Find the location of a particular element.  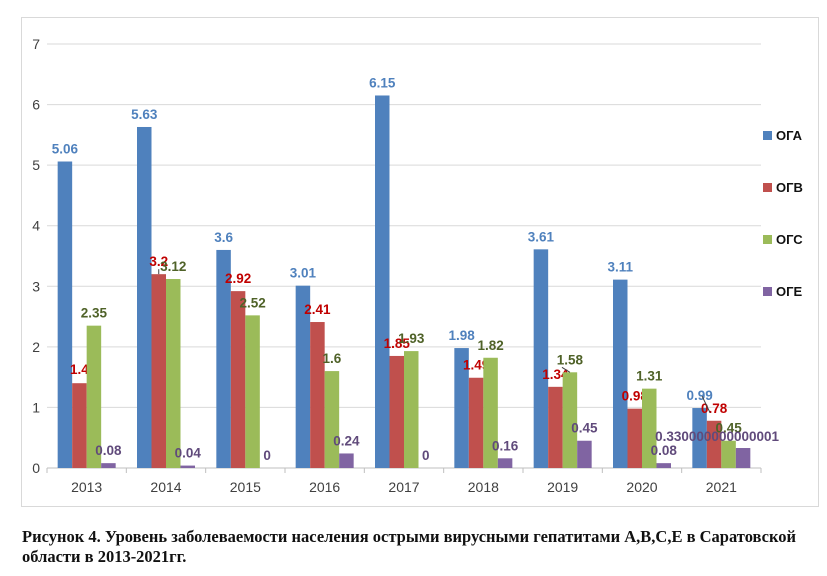

bar-ОГЕ-2020 is located at coordinates (663, 465).